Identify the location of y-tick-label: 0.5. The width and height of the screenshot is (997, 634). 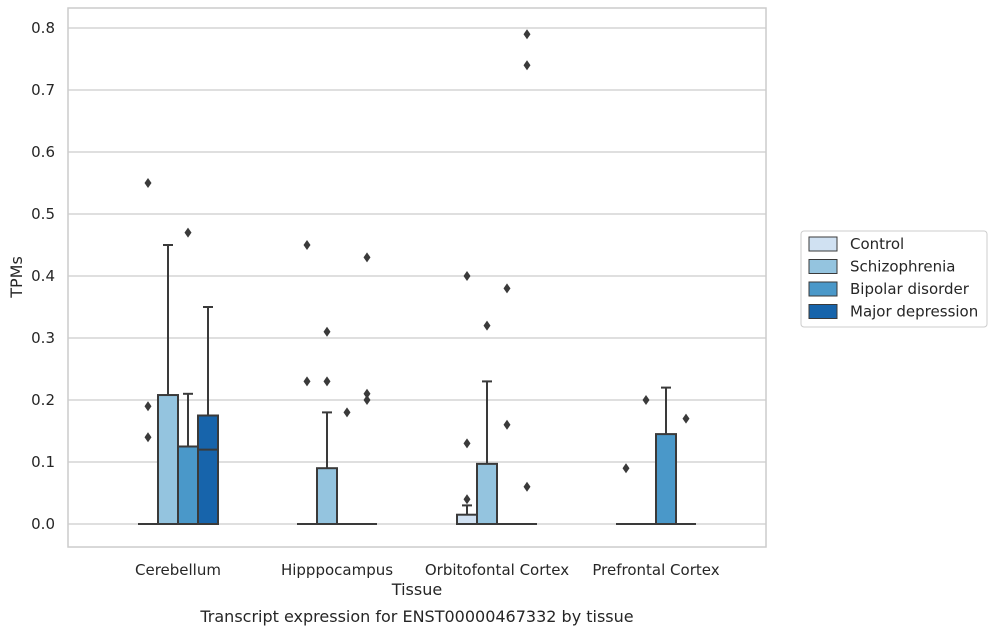
(43, 214).